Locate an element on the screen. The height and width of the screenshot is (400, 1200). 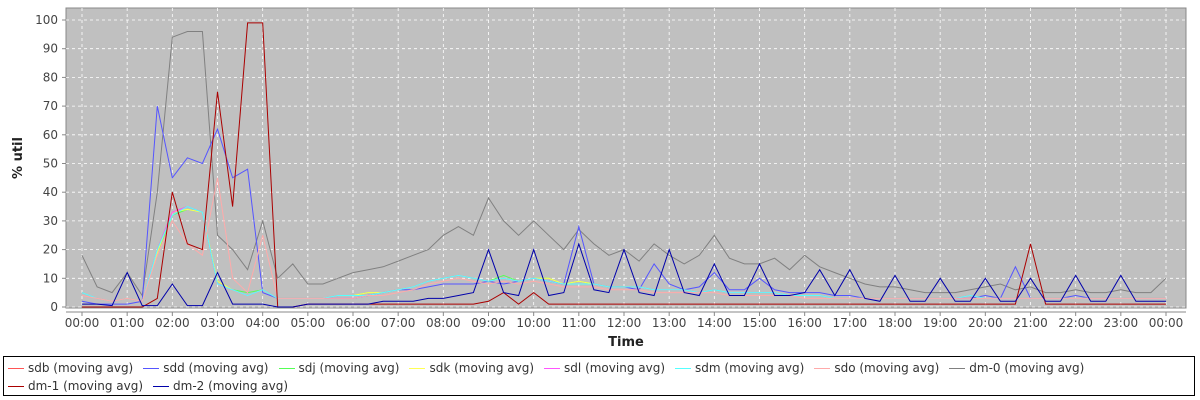
legend-item: sdk (moving avg) is located at coordinates (471, 368).